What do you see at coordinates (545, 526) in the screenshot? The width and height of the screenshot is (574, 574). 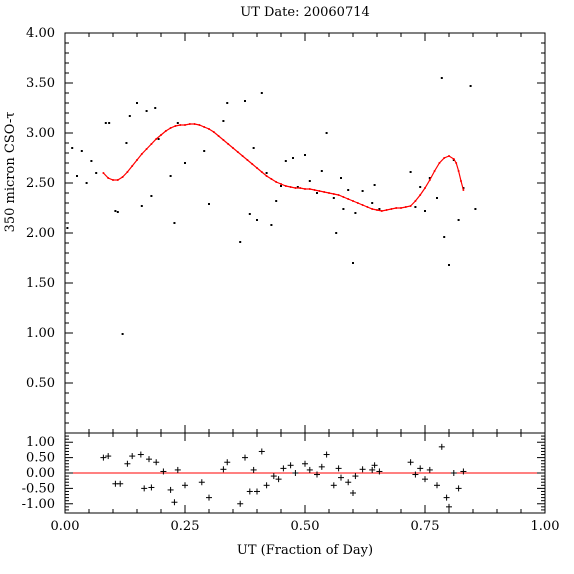 I see `x-tick-label: 1.00` at bounding box center [545, 526].